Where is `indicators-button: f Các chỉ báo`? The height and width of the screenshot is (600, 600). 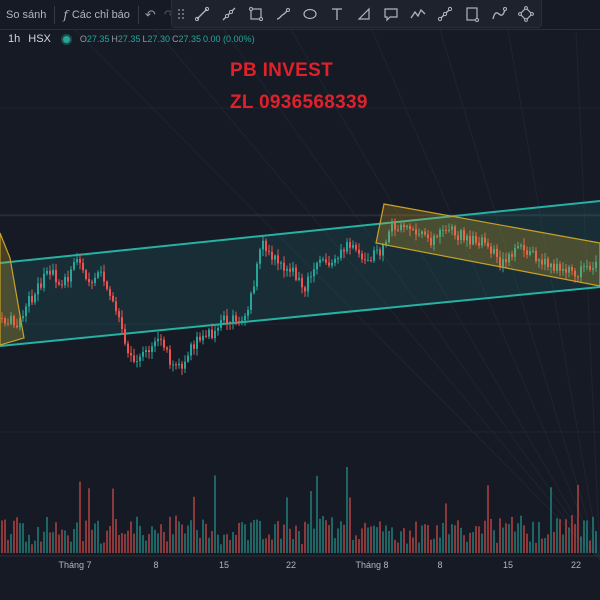
indicators-button: f Các chỉ báo is located at coordinates (96, 14).